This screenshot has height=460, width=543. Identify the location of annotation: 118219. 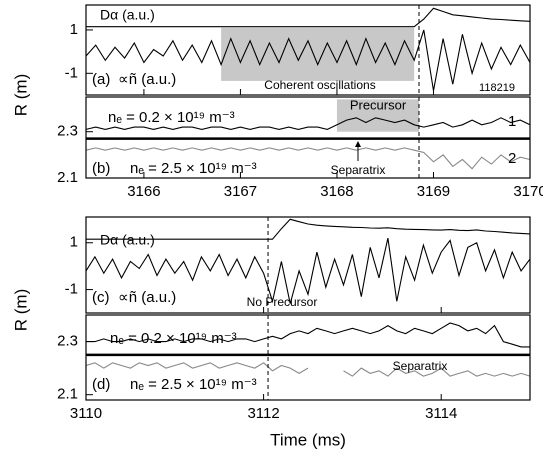
(497, 88).